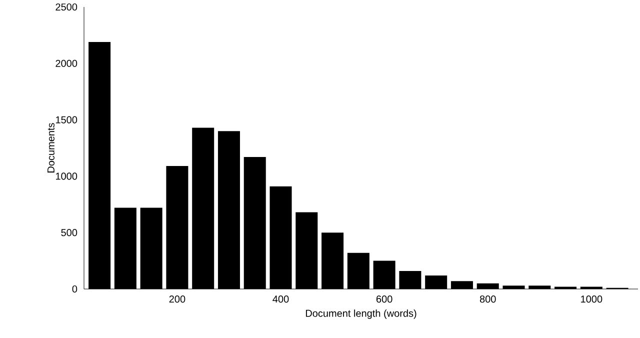 The image size is (640, 338). Describe the element at coordinates (51, 147) in the screenshot. I see `y-axis-title: Documents` at that location.